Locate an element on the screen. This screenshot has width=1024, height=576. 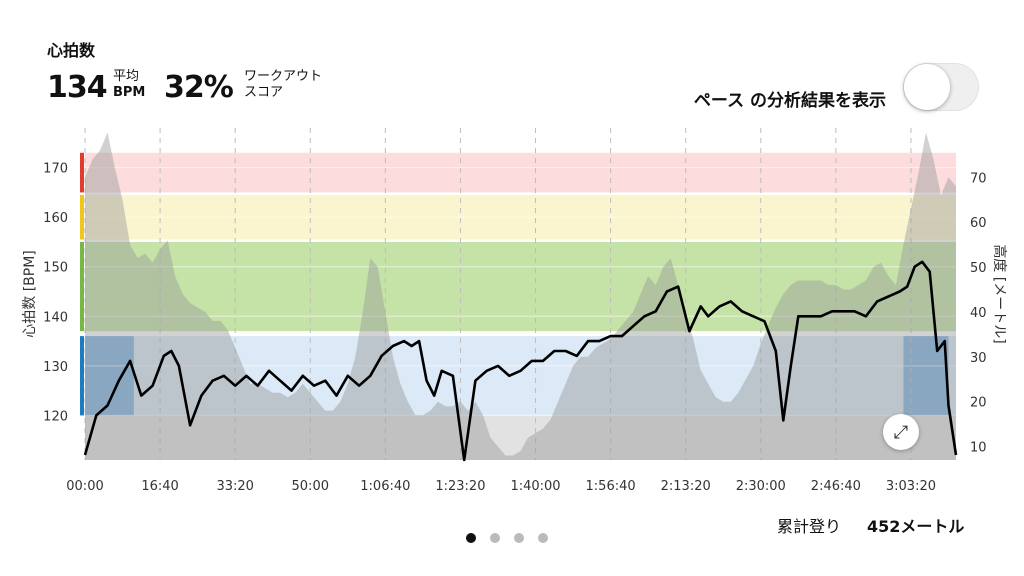
y-tick-label: 140 is located at coordinates (55, 317).